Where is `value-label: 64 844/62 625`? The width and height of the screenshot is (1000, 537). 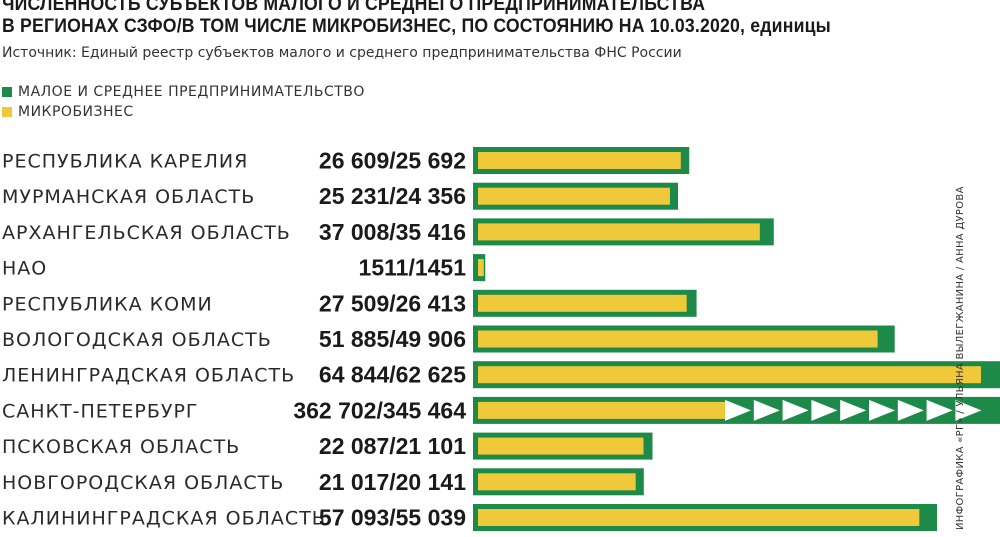
value-label: 64 844/62 625 is located at coordinates (392, 375).